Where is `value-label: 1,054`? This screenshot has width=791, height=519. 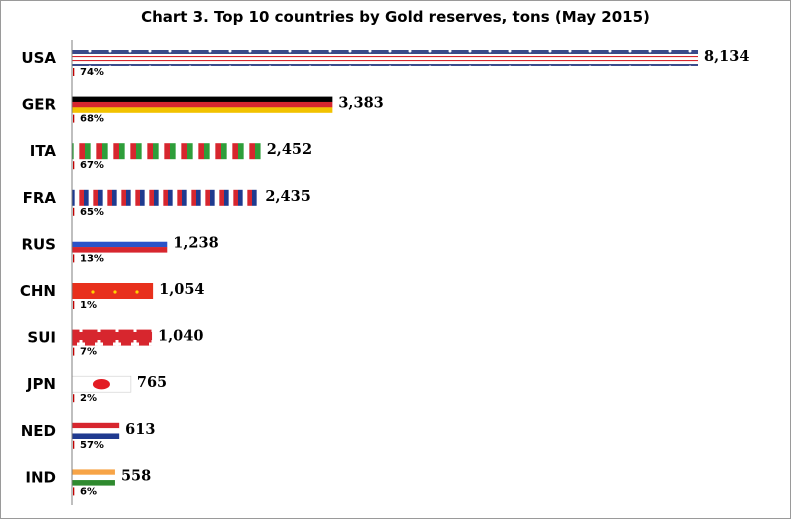 value-label: 1,054 is located at coordinates (181, 289).